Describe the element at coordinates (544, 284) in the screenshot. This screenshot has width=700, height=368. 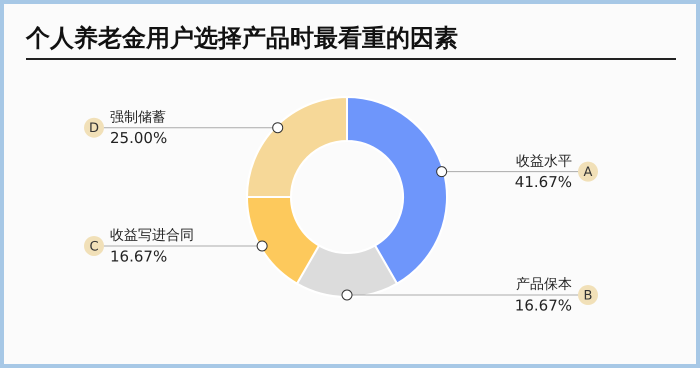
I see `slice-label: 产品保本` at that location.